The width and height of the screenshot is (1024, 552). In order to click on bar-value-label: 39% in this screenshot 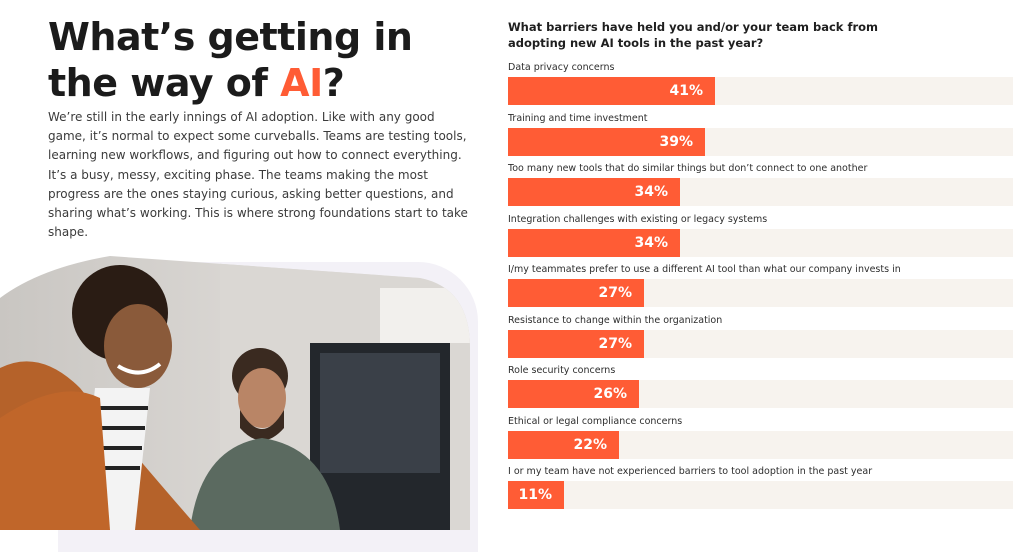, I will do `click(676, 141)`.